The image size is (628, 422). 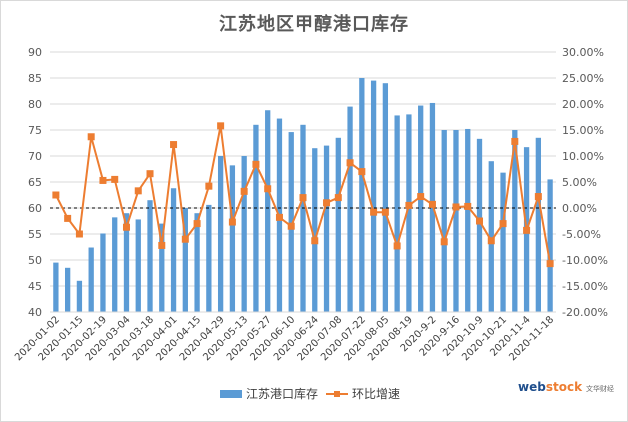 I want to click on left-tick-label: 70, so click(x=35, y=156).